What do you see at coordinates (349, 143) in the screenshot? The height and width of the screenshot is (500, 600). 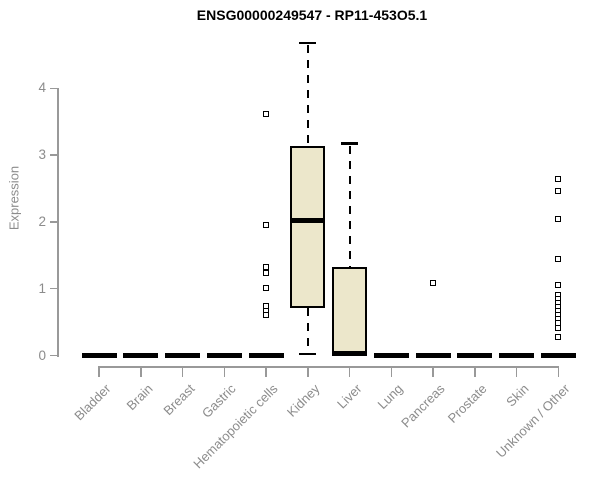 I see `upper-whisker-cap-liver` at bounding box center [349, 143].